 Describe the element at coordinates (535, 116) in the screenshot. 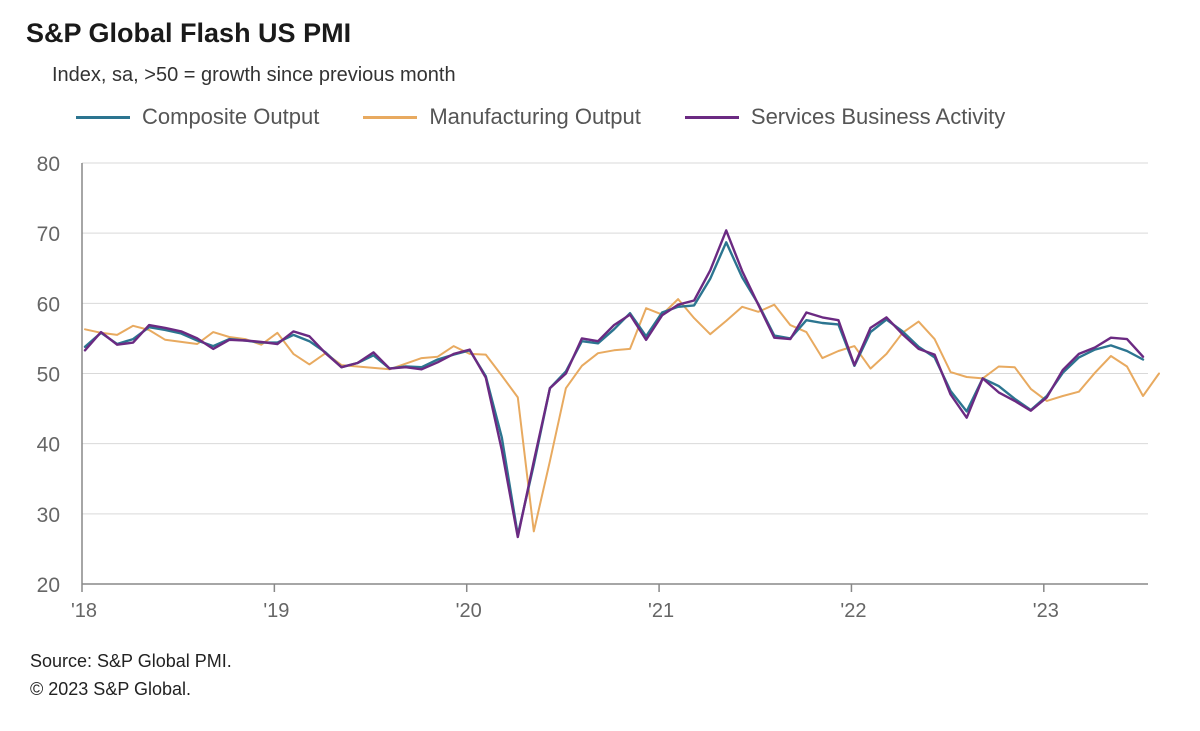

I see `legend-label-manufacturing: Manufacturing Output` at that location.